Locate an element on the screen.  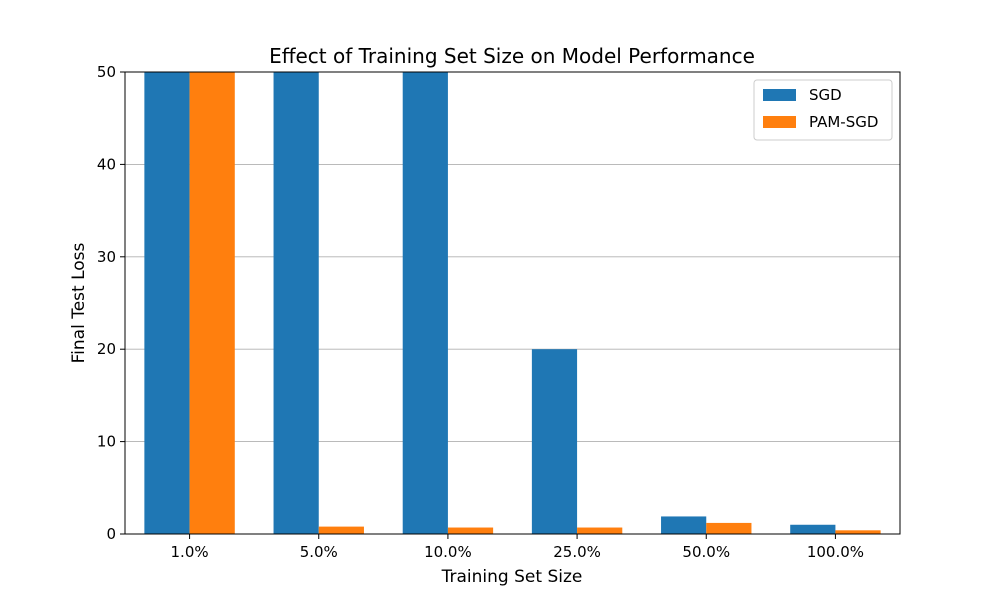
x-tick-label-1-0: 1.0% is located at coordinates (190, 552).